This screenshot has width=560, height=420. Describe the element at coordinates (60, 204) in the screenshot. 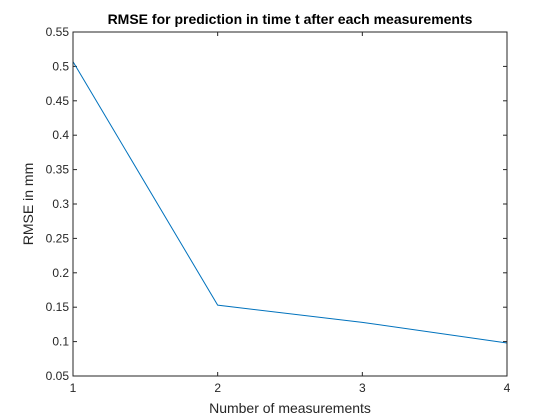

I see `y-tick-label: 0.3` at that location.